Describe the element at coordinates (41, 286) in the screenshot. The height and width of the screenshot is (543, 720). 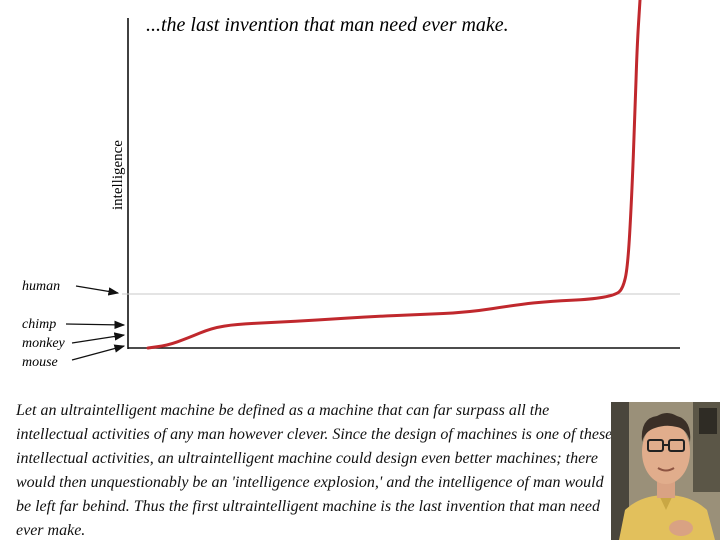
I see `level-label-human: human` at that location.